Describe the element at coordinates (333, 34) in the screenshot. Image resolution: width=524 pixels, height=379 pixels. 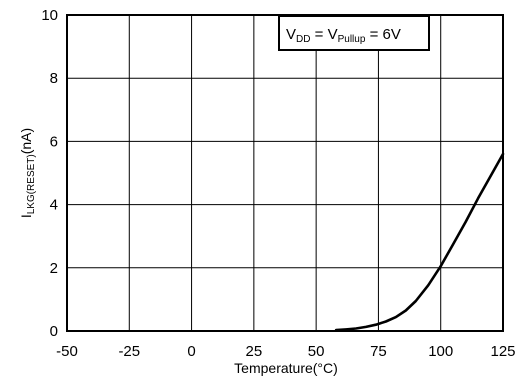
I see `annotation-v2: V` at that location.